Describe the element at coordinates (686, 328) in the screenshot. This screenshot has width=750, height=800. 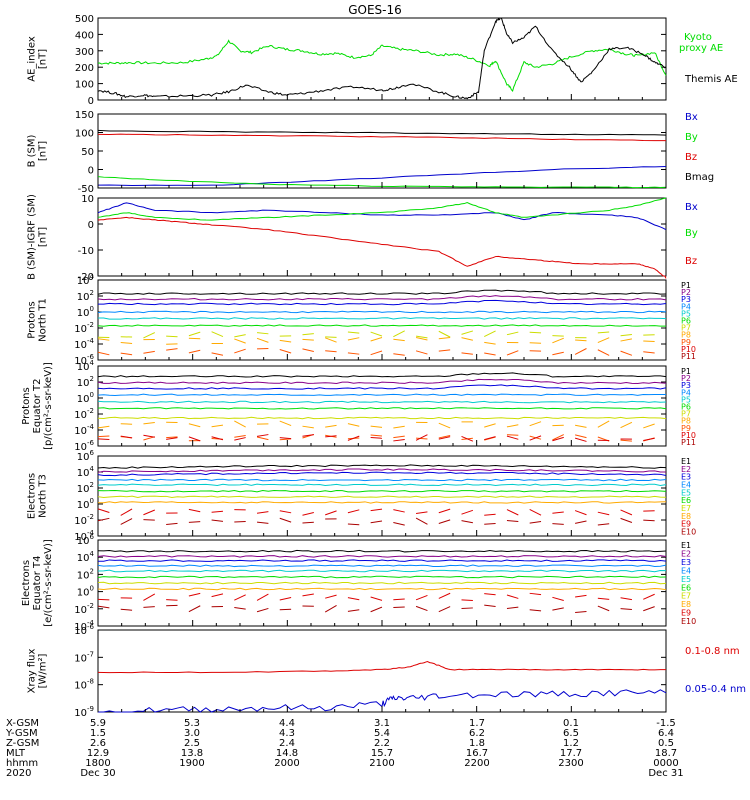
I see `legend-label: P7` at that location.